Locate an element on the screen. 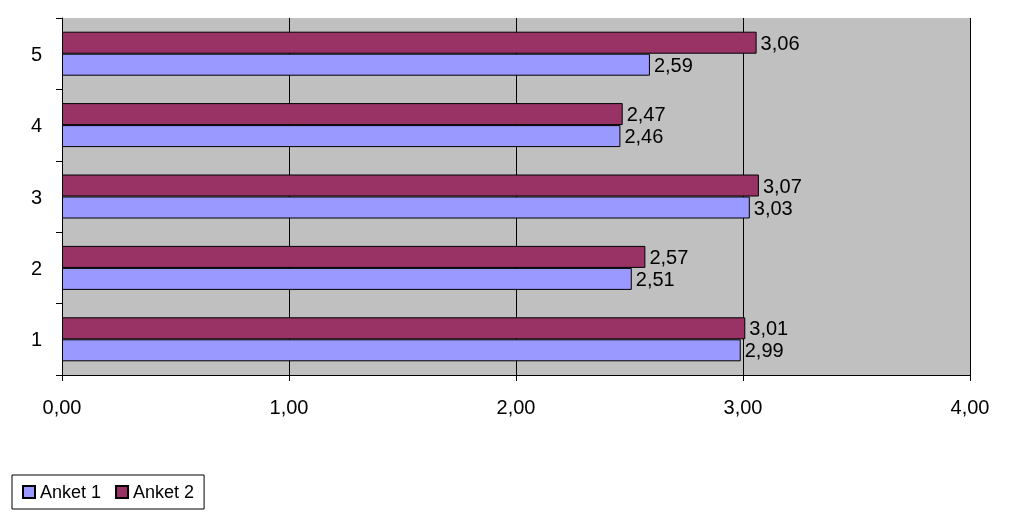  data-label: 2,51 is located at coordinates (655, 278).